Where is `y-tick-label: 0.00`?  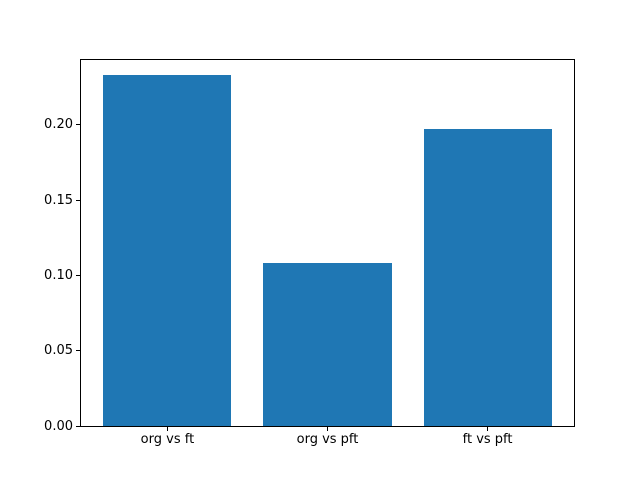 y-tick-label: 0.00 is located at coordinates (58, 426).